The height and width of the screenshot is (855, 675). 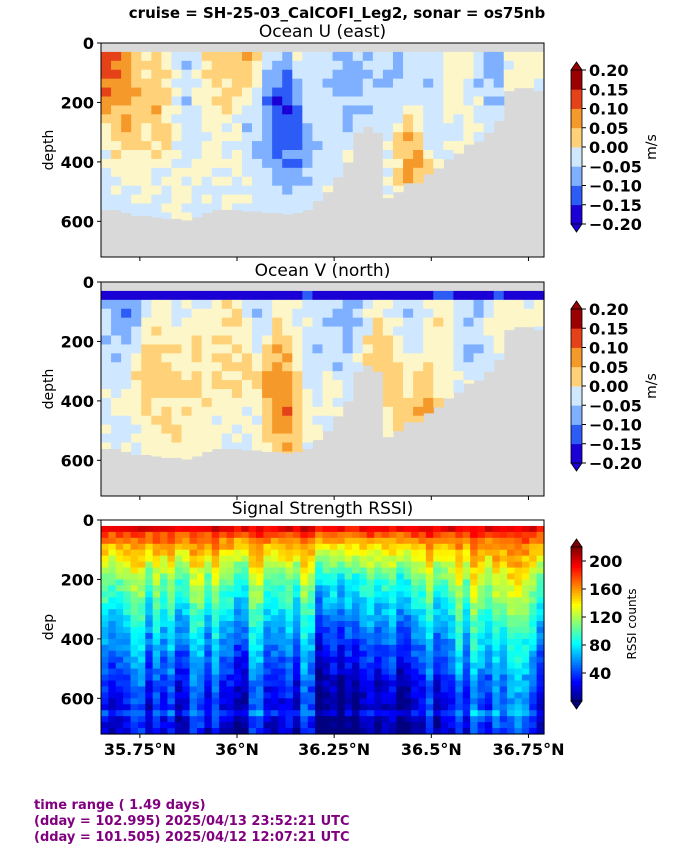 What do you see at coordinates (576, 99) in the screenshot?
I see `colorbar-segment` at bounding box center [576, 99].